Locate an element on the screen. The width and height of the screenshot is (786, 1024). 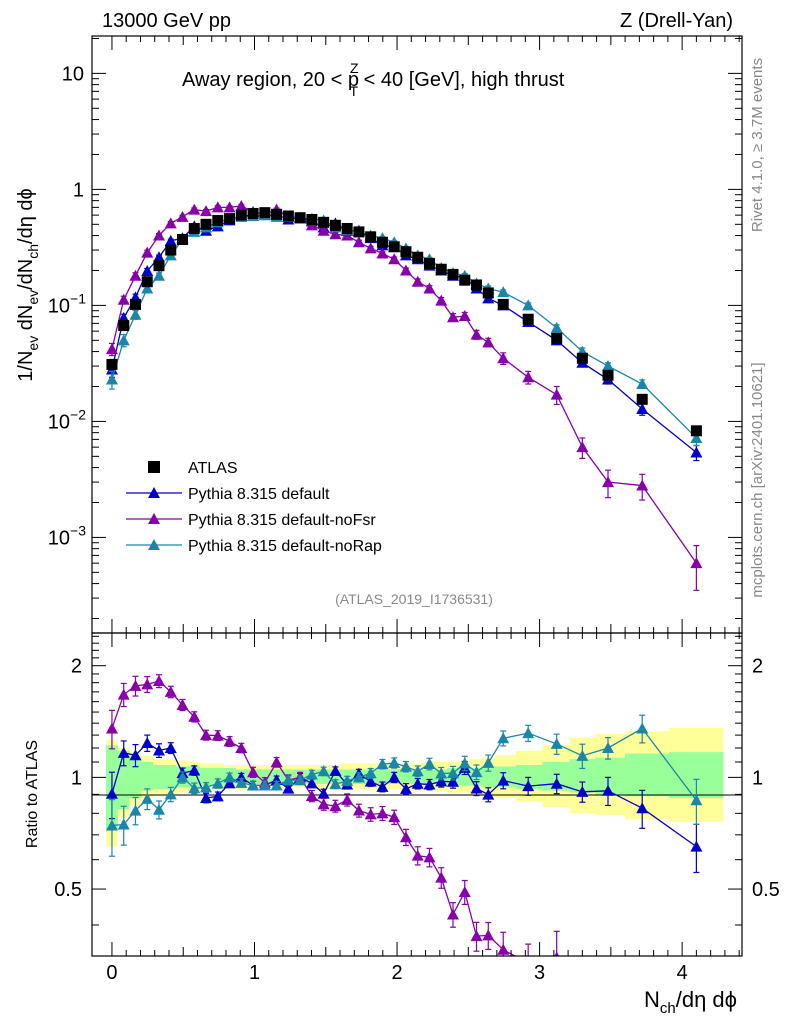
process-label: Z (Drell-Yan) is located at coordinates (676, 21).